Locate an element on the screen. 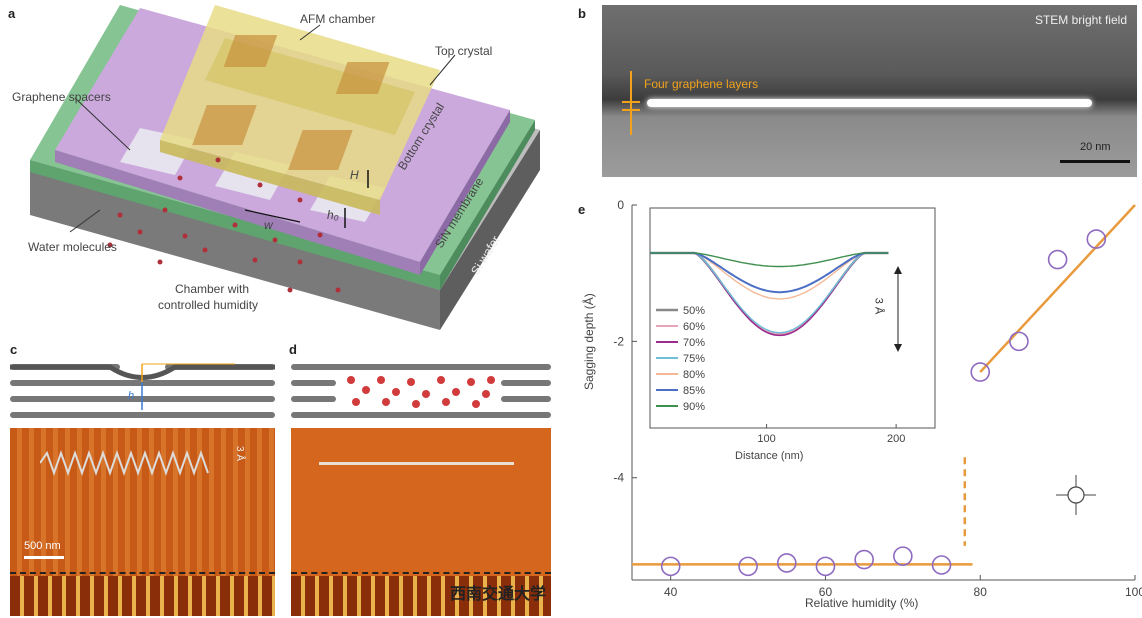 Image resolution: width=1142 pixels, height=618 pixels. afm-image-c: 3 Å 500 nm is located at coordinates (142, 522).